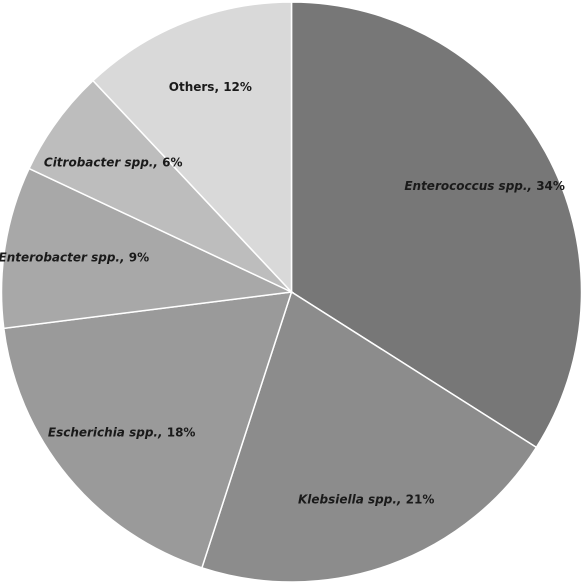 The image size is (583, 584). I want to click on slice-value: 21%, so click(420, 499).